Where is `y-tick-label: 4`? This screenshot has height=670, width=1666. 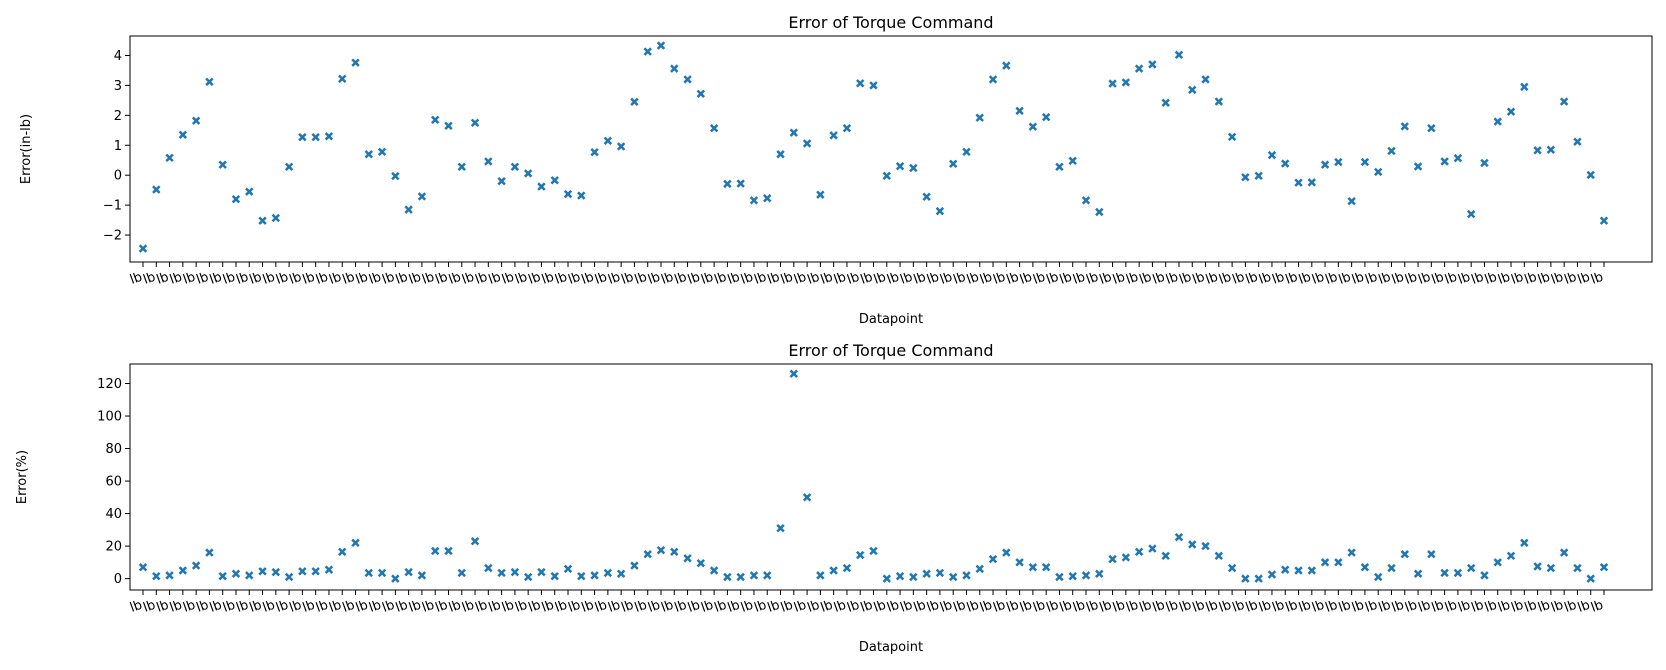 y-tick-label: 4 is located at coordinates (118, 56).